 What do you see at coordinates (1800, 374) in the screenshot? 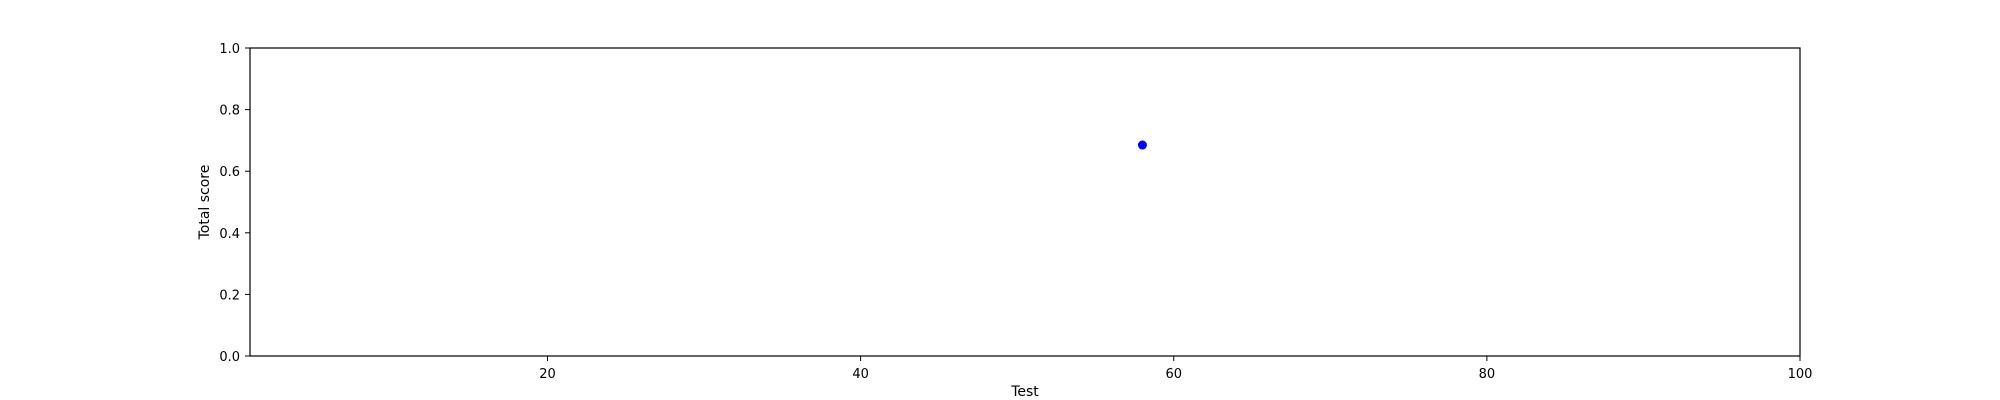
I see `x-tick-label: 100` at bounding box center [1800, 374].